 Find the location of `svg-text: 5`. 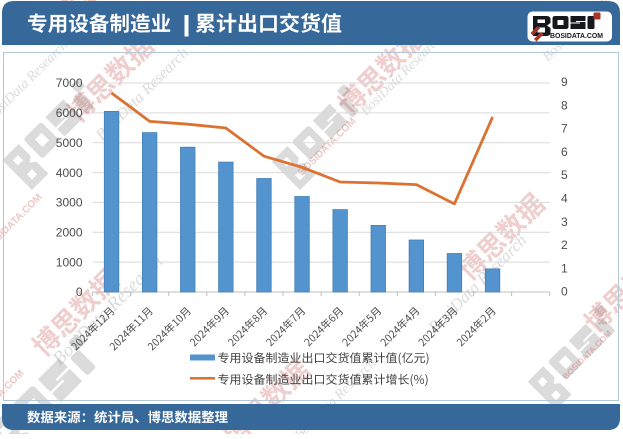

svg-text: 5 is located at coordinates (564, 175).